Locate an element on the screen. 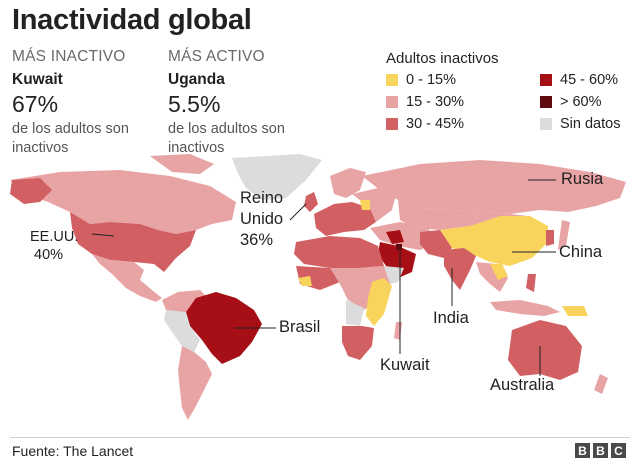 This screenshot has width=640, height=464. uk is located at coordinates (311, 202).